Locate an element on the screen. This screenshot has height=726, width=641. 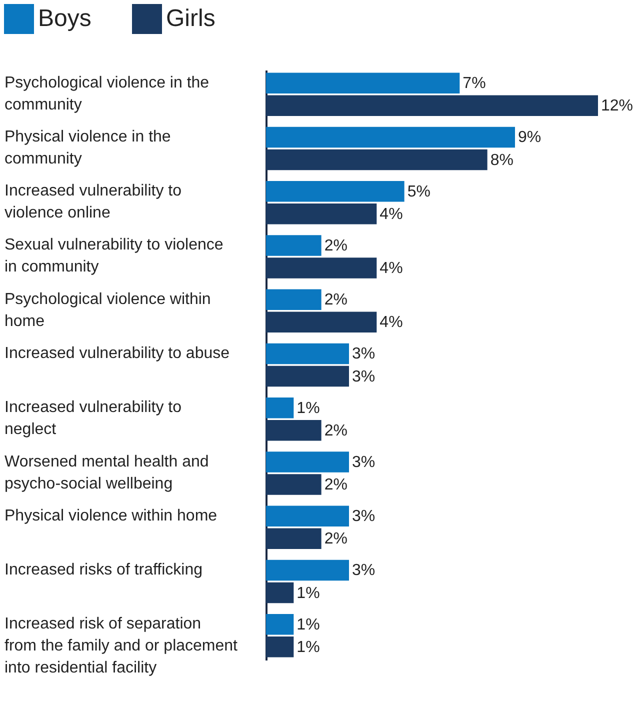
data-label: 9% is located at coordinates (530, 137).